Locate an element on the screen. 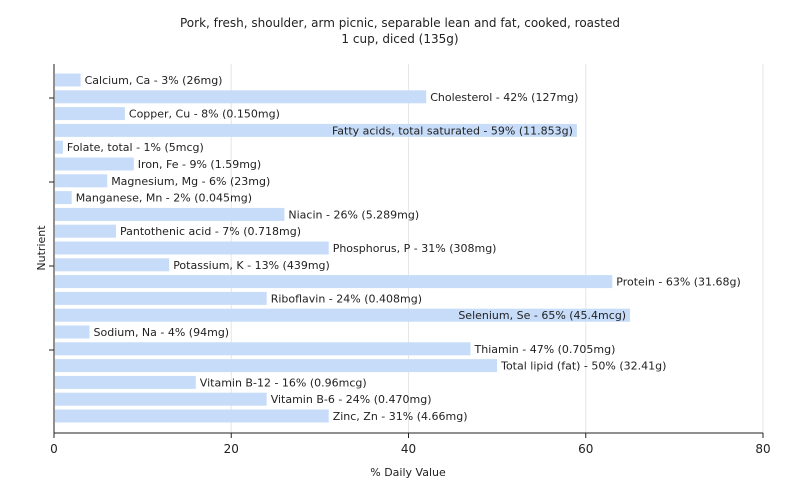 This screenshot has width=800, height=500. bar-label: Vitamin B-12 - 16% (0.96mcg) is located at coordinates (283, 382).